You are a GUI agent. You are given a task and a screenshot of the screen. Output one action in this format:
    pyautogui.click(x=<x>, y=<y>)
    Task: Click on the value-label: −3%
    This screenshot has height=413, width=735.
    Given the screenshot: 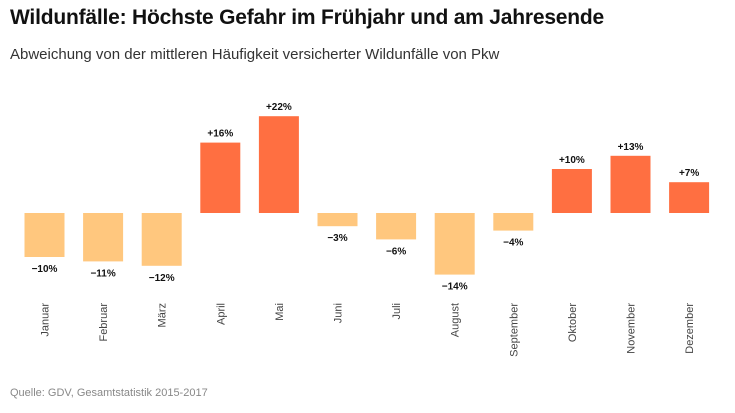 What is the action you would take?
    pyautogui.click(x=337, y=238)
    